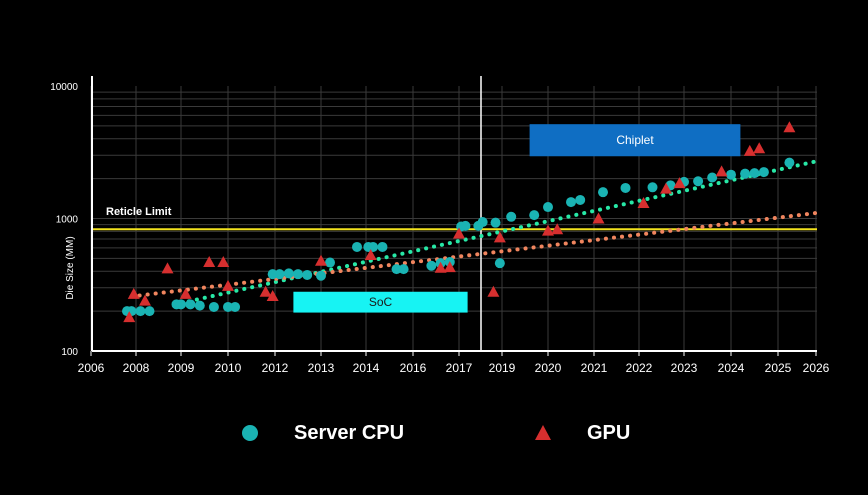 The height and width of the screenshot is (495, 868). What do you see at coordinates (639, 368) in the screenshot?
I see `x-tick-label: 2022` at bounding box center [639, 368].